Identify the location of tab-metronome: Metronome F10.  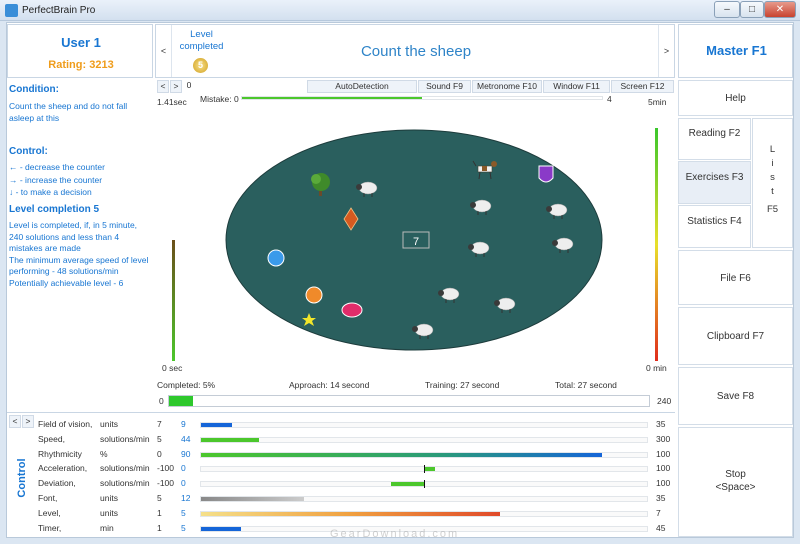
(507, 86).